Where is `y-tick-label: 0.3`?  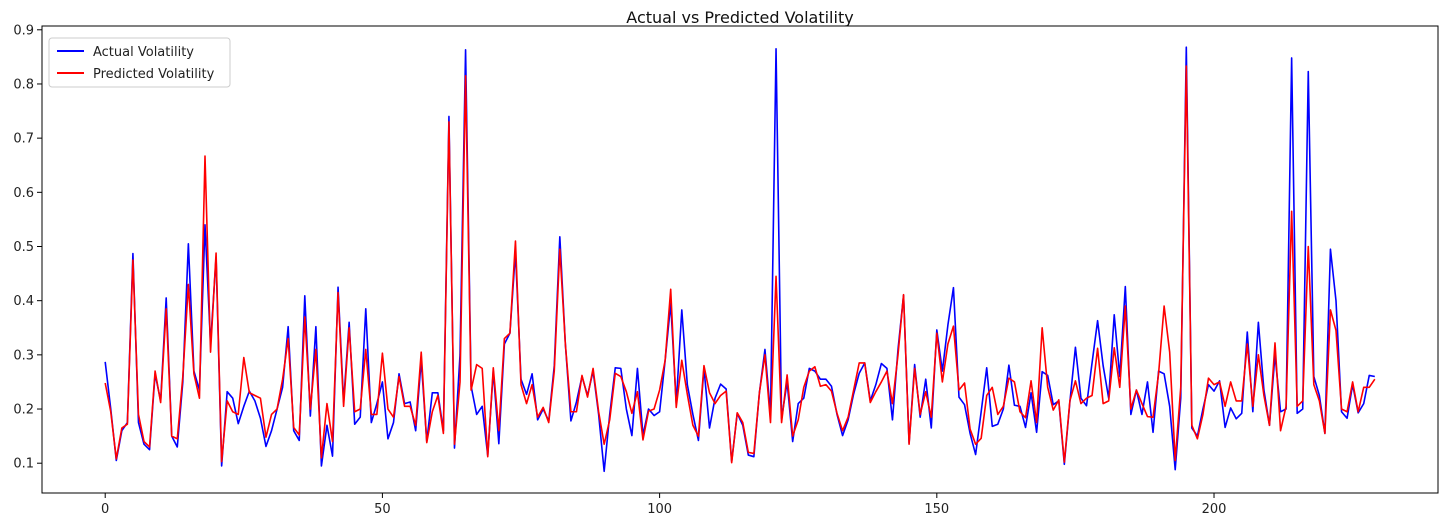
y-tick-label: 0.3 is located at coordinates (23, 355).